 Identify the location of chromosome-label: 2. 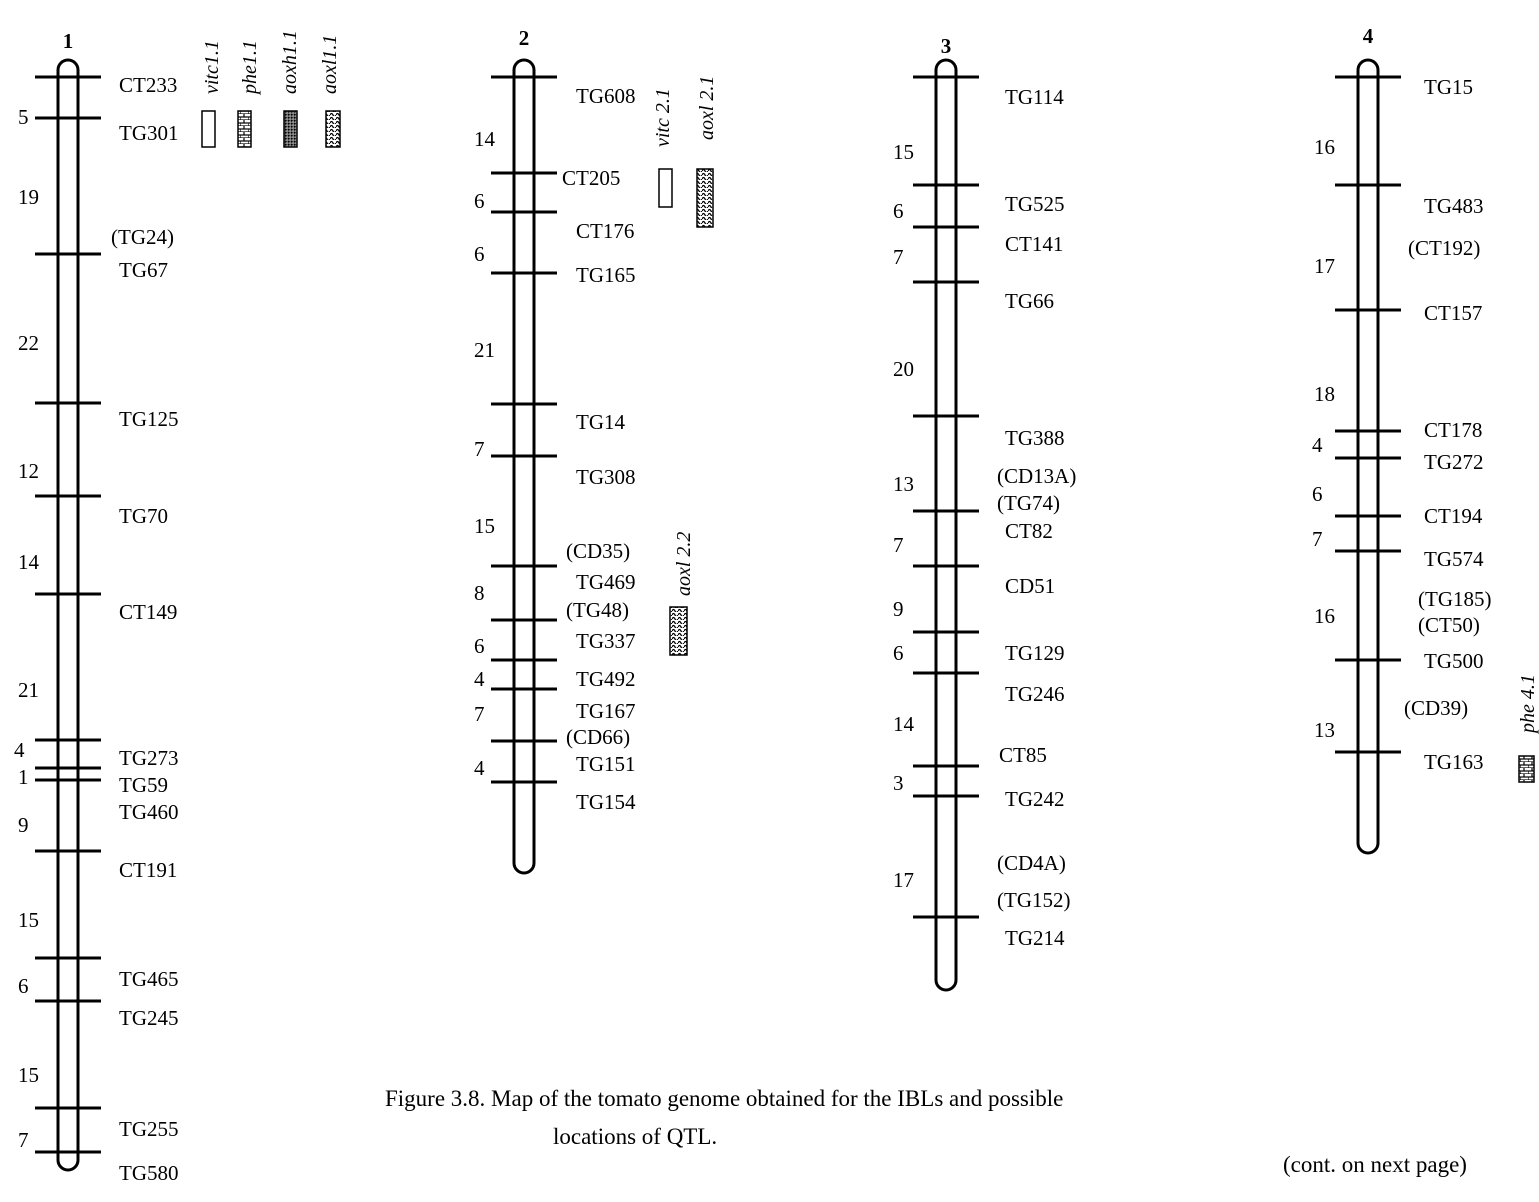
(524, 38).